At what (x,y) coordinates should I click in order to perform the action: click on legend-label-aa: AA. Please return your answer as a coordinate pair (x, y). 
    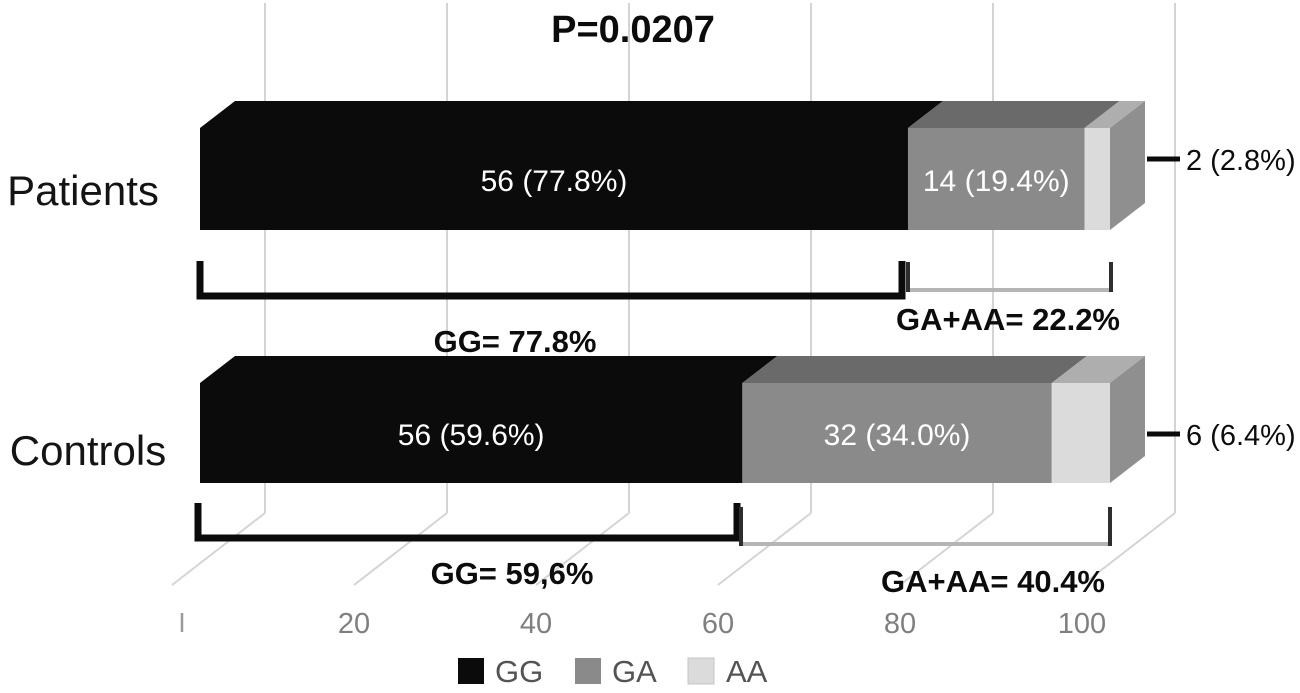
    Looking at the image, I should click on (747, 671).